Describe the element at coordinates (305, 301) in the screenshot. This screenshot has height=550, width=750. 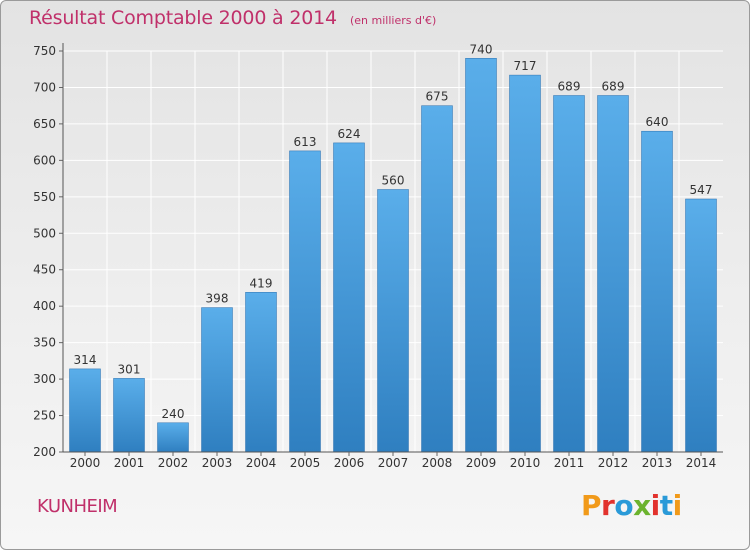
I see `bar-2005` at that location.